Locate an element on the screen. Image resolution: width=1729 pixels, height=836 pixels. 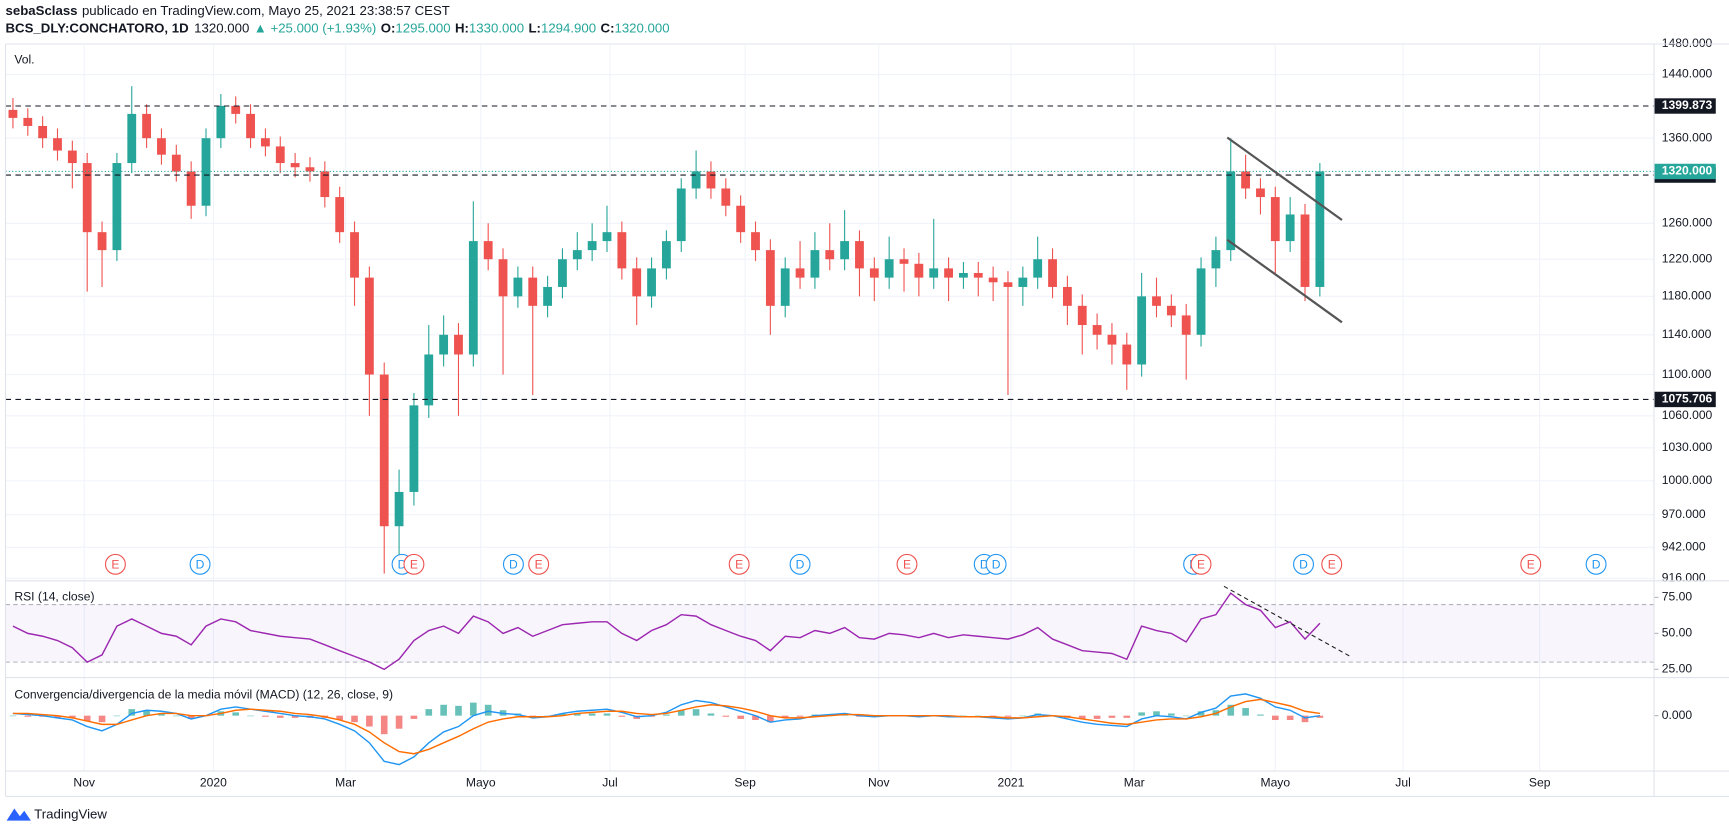
rsi-title: RSI (14, close) is located at coordinates (54, 597).